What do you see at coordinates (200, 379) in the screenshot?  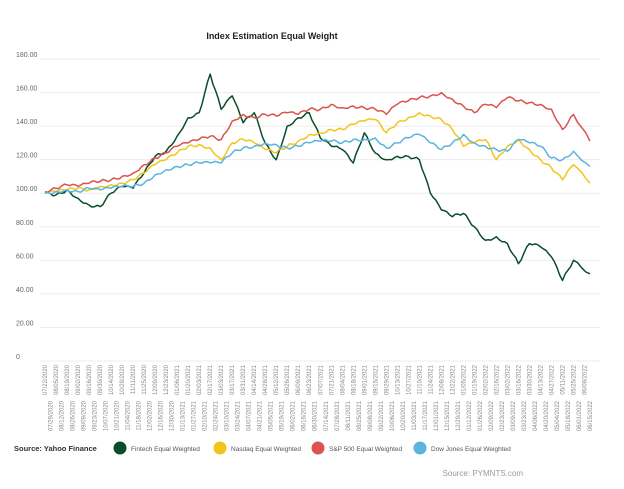 I see `x-tick-label: 02/03/2021` at bounding box center [200, 379].